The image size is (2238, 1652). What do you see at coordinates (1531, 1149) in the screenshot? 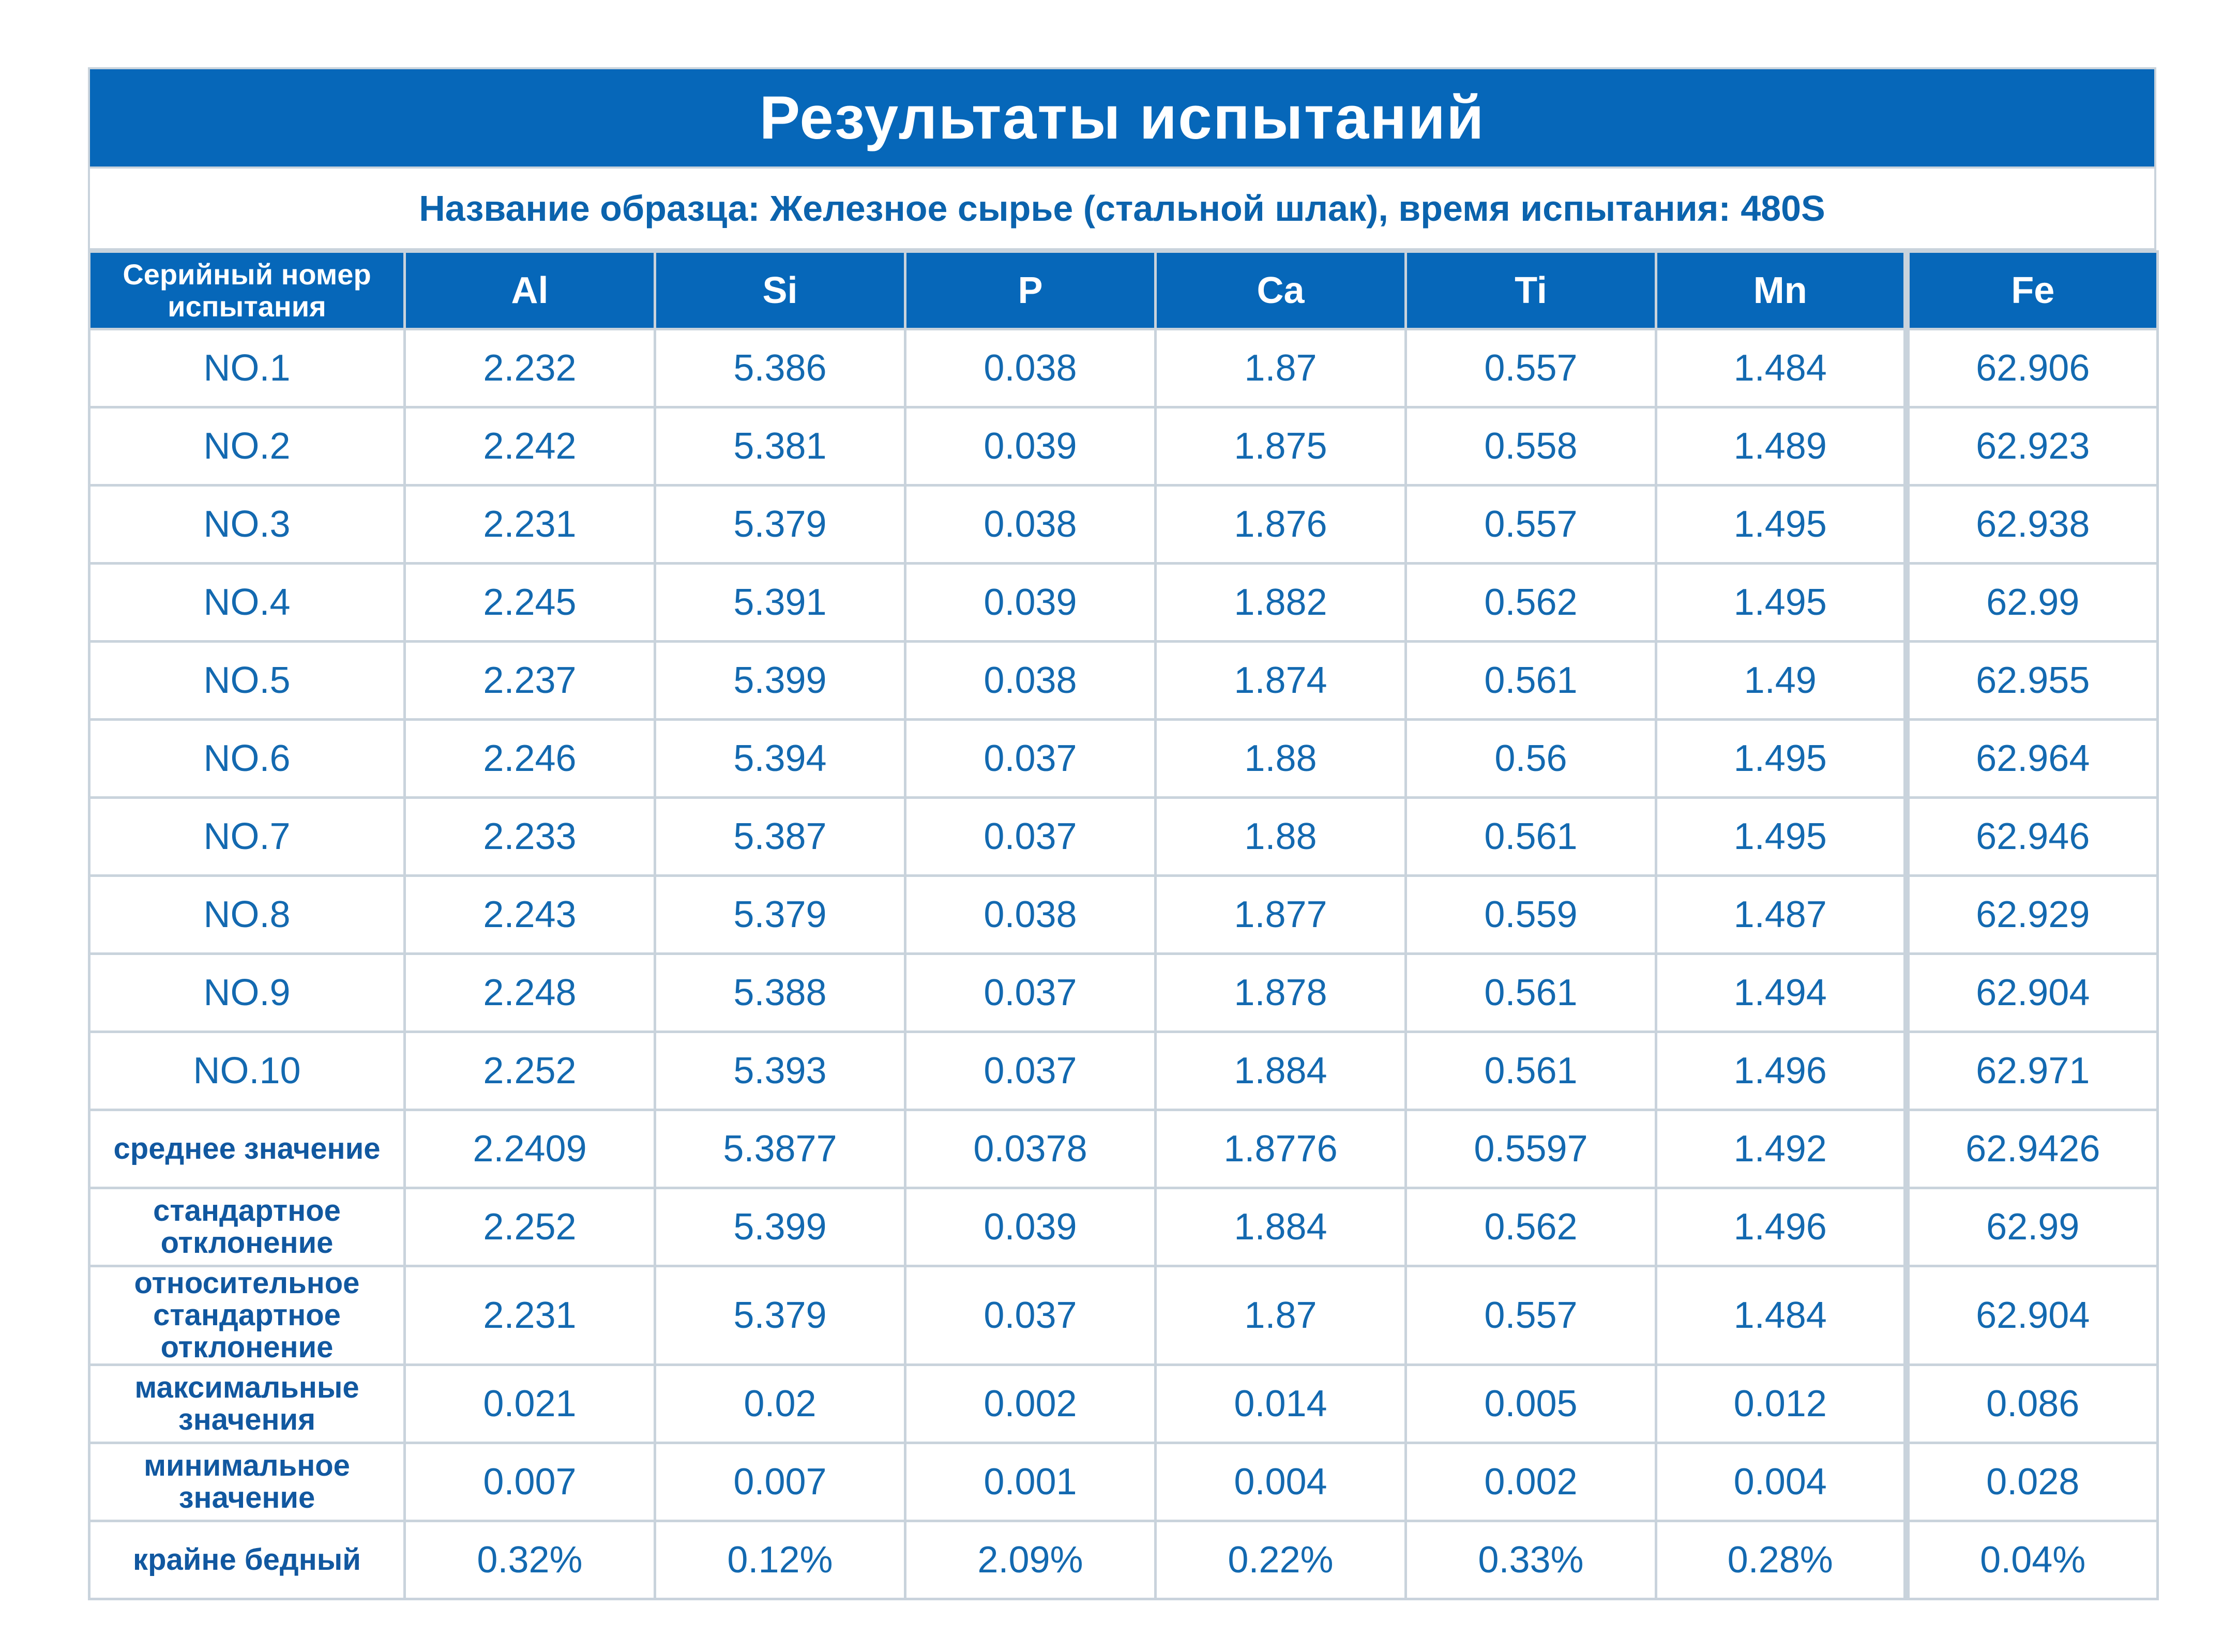
I see `value-cell: 0.5597` at bounding box center [1531, 1149].